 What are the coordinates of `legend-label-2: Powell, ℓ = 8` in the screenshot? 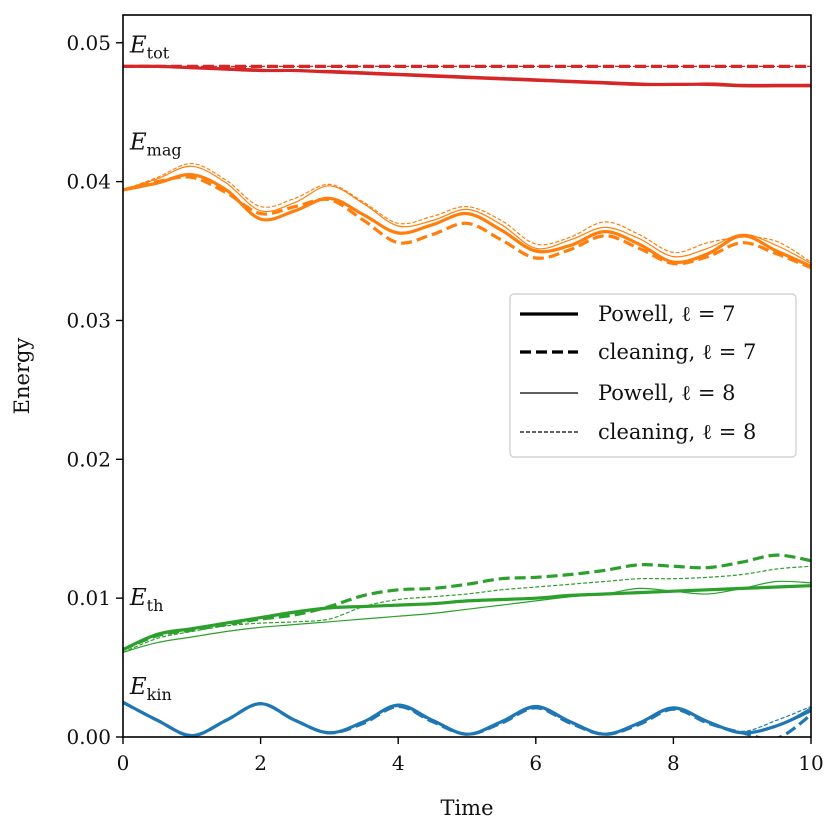 It's located at (666, 393).